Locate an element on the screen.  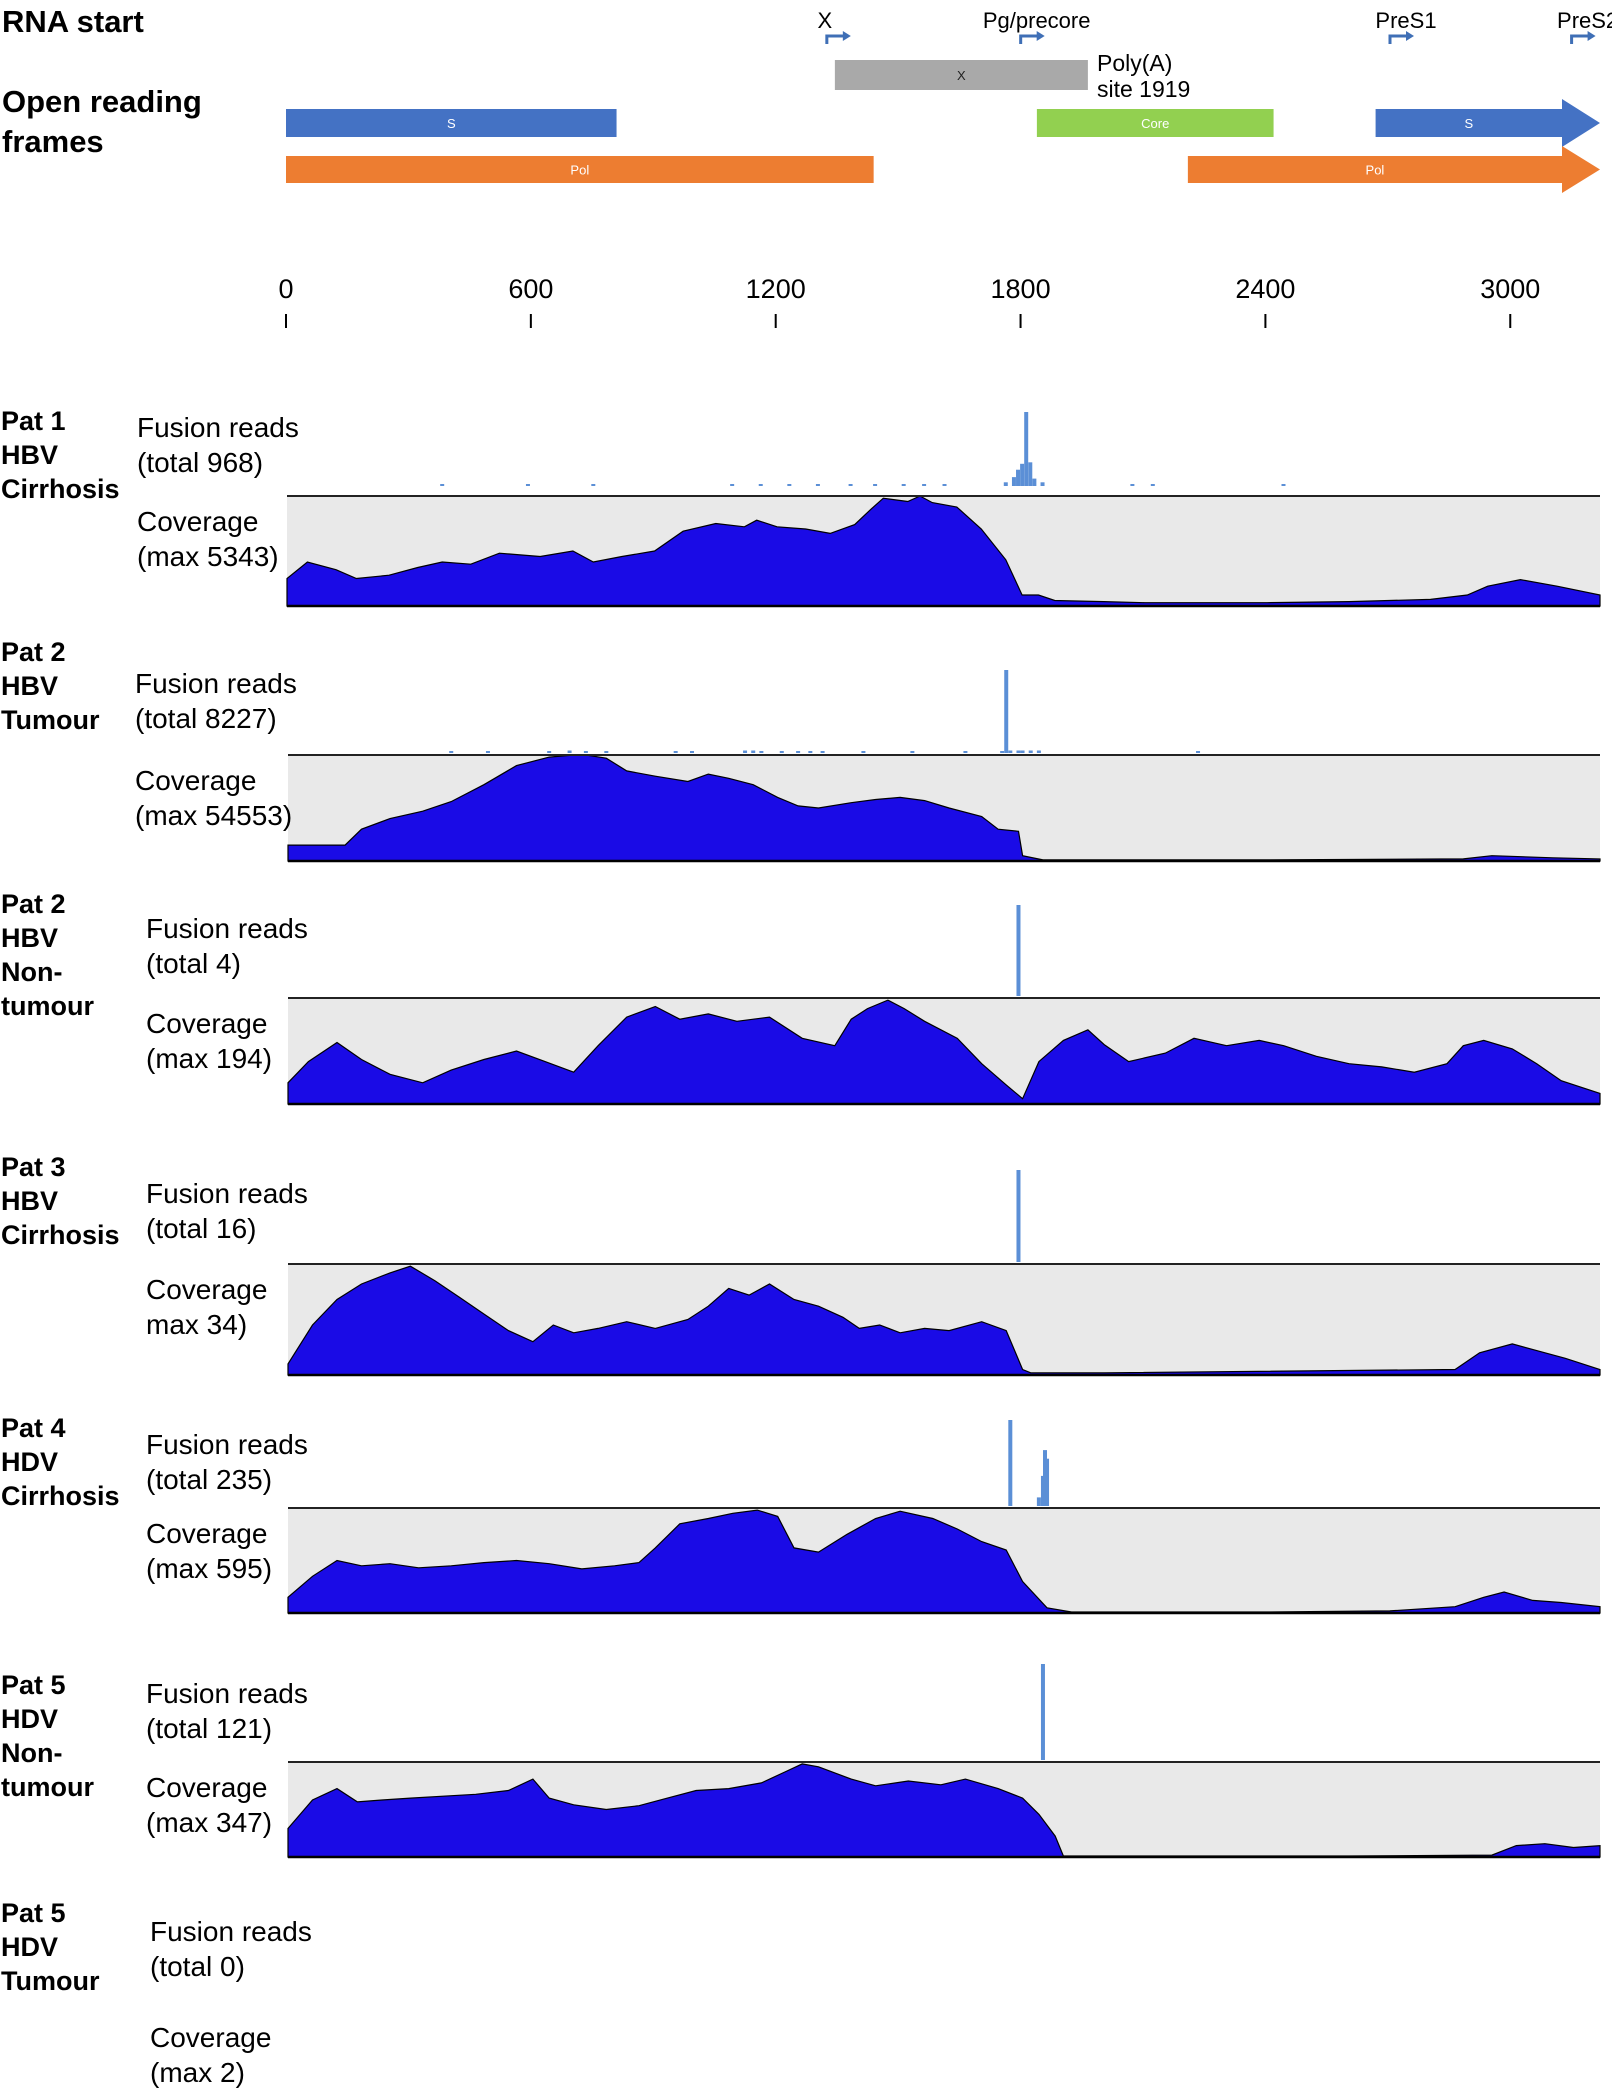
fusion-reads-label-4: Fusion reads (total 235) is located at coordinates (227, 1462).